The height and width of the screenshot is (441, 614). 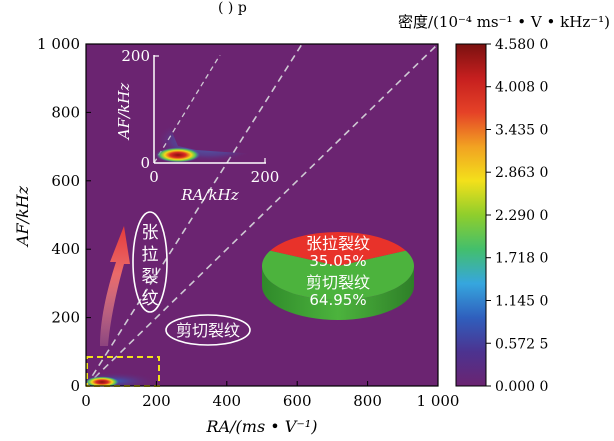 What do you see at coordinates (521, 88) in the screenshot?
I see `colorbar-tick-label: 4.008 0` at bounding box center [521, 88].